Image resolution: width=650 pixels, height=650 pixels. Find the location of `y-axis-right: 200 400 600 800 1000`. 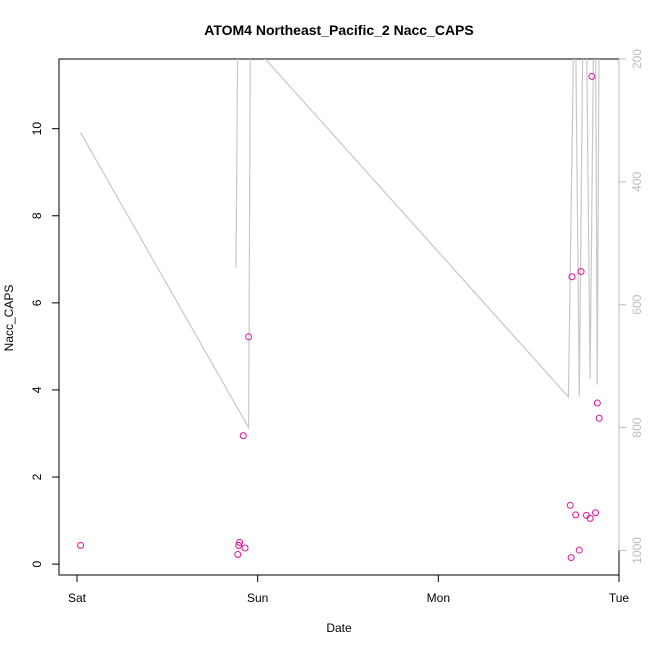

y-axis-right: 200 400 600 800 1000 is located at coordinates (631, 306).